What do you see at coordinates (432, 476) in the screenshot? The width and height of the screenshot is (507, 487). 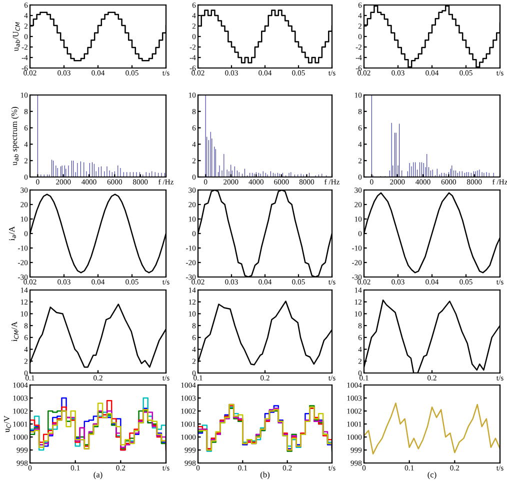 I see `text: (c)` at bounding box center [432, 476].